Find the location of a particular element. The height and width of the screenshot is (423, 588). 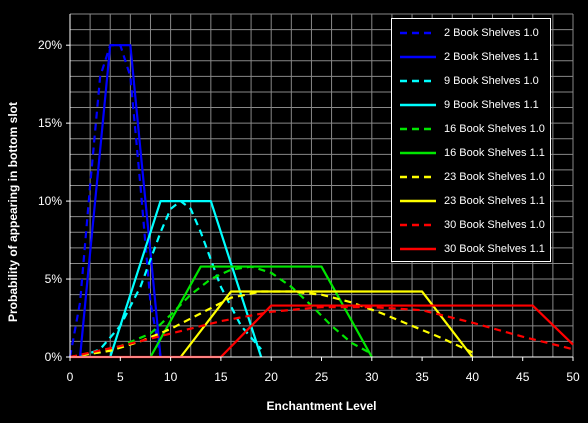

legend-item: 30 Book Shelves 1.0 is located at coordinates (471, 225).